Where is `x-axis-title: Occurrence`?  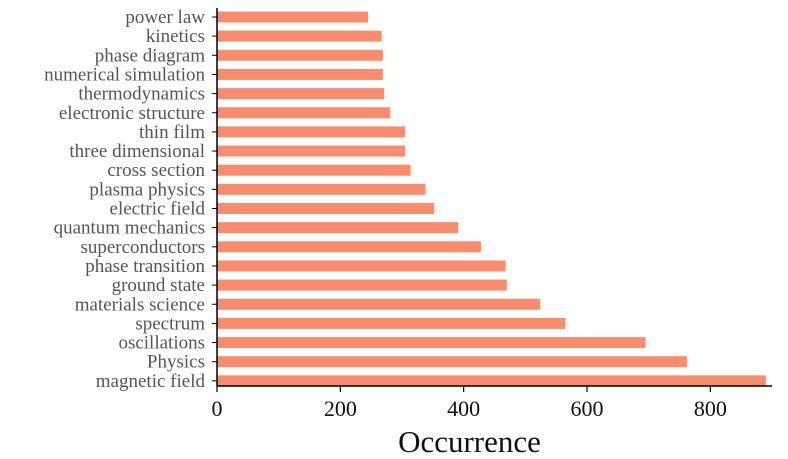 x-axis-title: Occurrence is located at coordinates (469, 441).